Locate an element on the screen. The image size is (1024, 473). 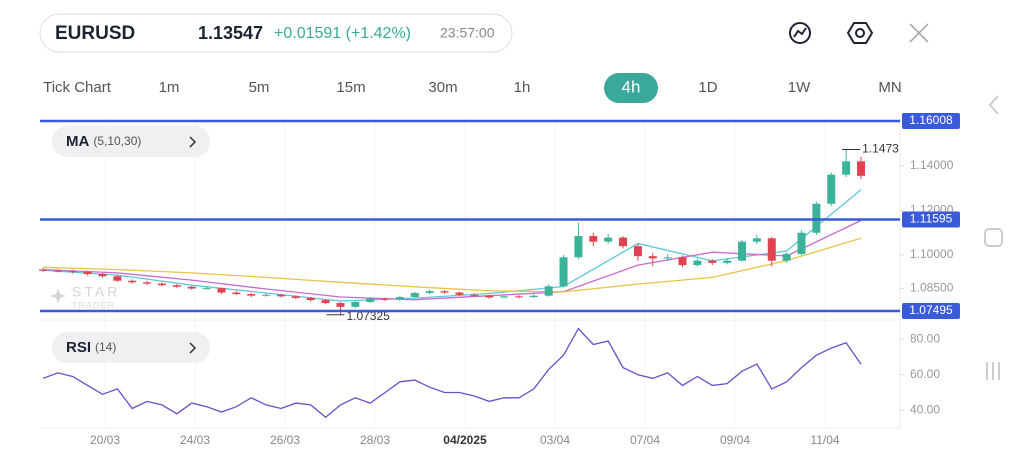
watermark-star is located at coordinates (58, 296).